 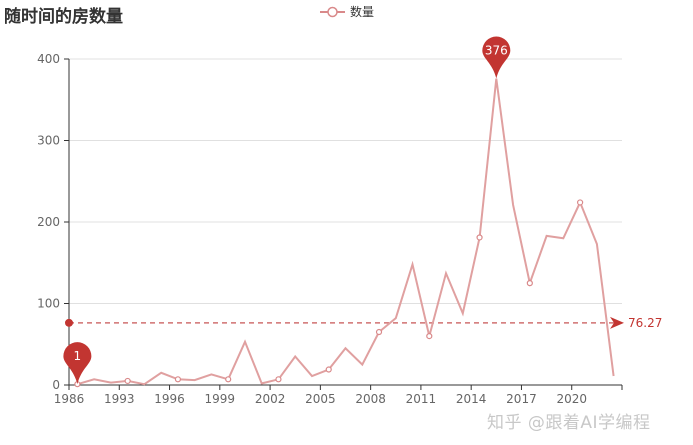 I want to click on average-line-arrow-icon, so click(x=617, y=322).